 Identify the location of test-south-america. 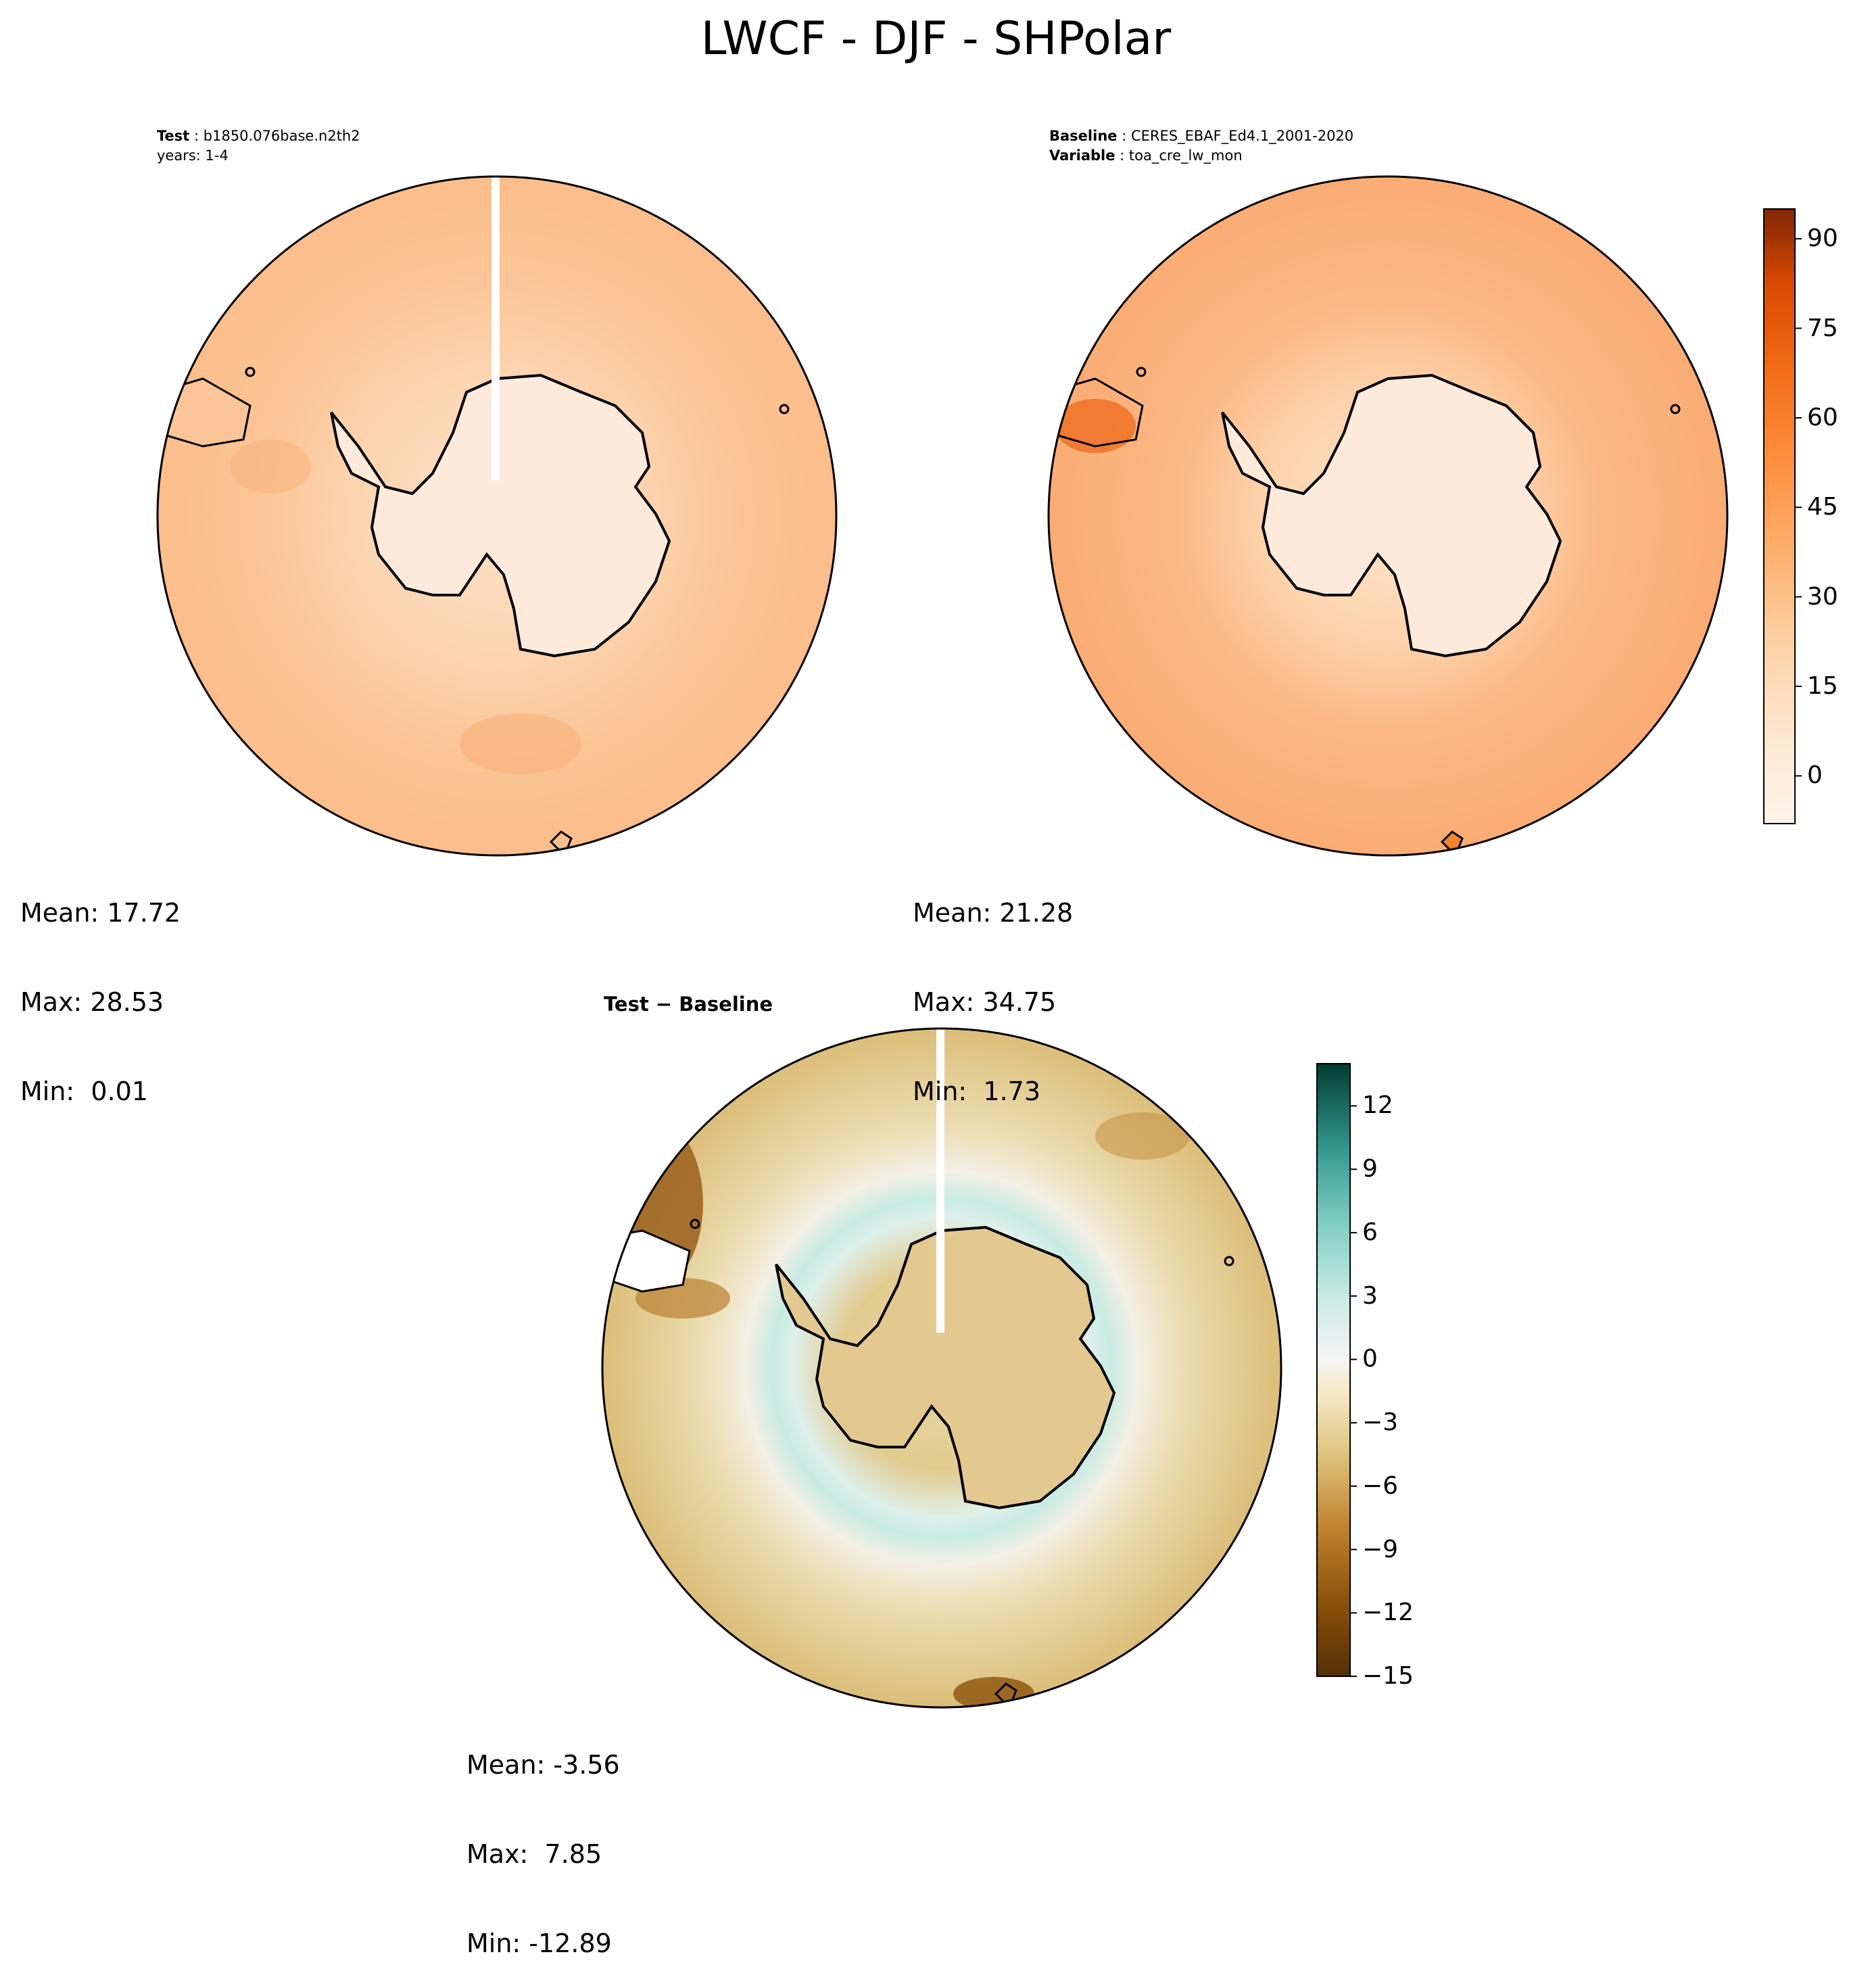
(205, 412).